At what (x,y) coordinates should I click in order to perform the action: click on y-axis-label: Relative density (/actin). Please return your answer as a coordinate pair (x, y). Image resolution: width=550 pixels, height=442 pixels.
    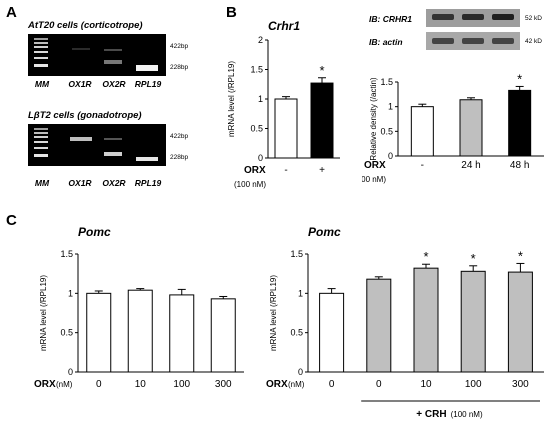
    Looking at the image, I should click on (373, 118).